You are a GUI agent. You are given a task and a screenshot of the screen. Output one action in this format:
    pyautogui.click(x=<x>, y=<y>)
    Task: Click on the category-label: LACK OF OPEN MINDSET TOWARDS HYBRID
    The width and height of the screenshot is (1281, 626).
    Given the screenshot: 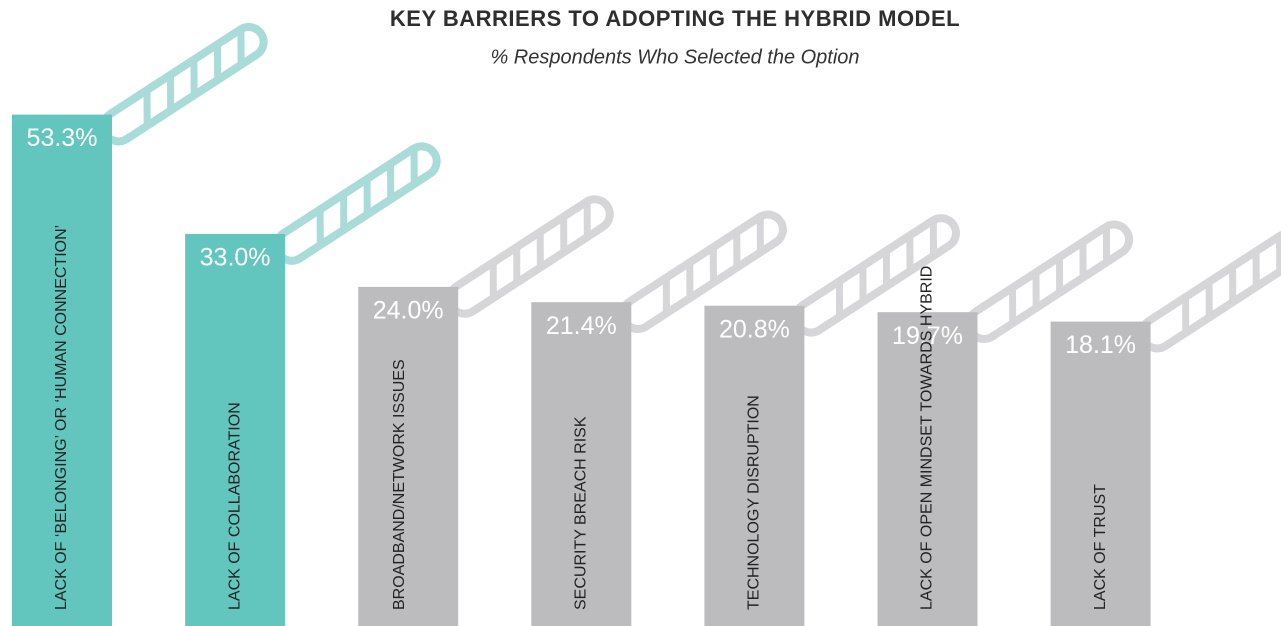 What is the action you would take?
    pyautogui.click(x=927, y=438)
    